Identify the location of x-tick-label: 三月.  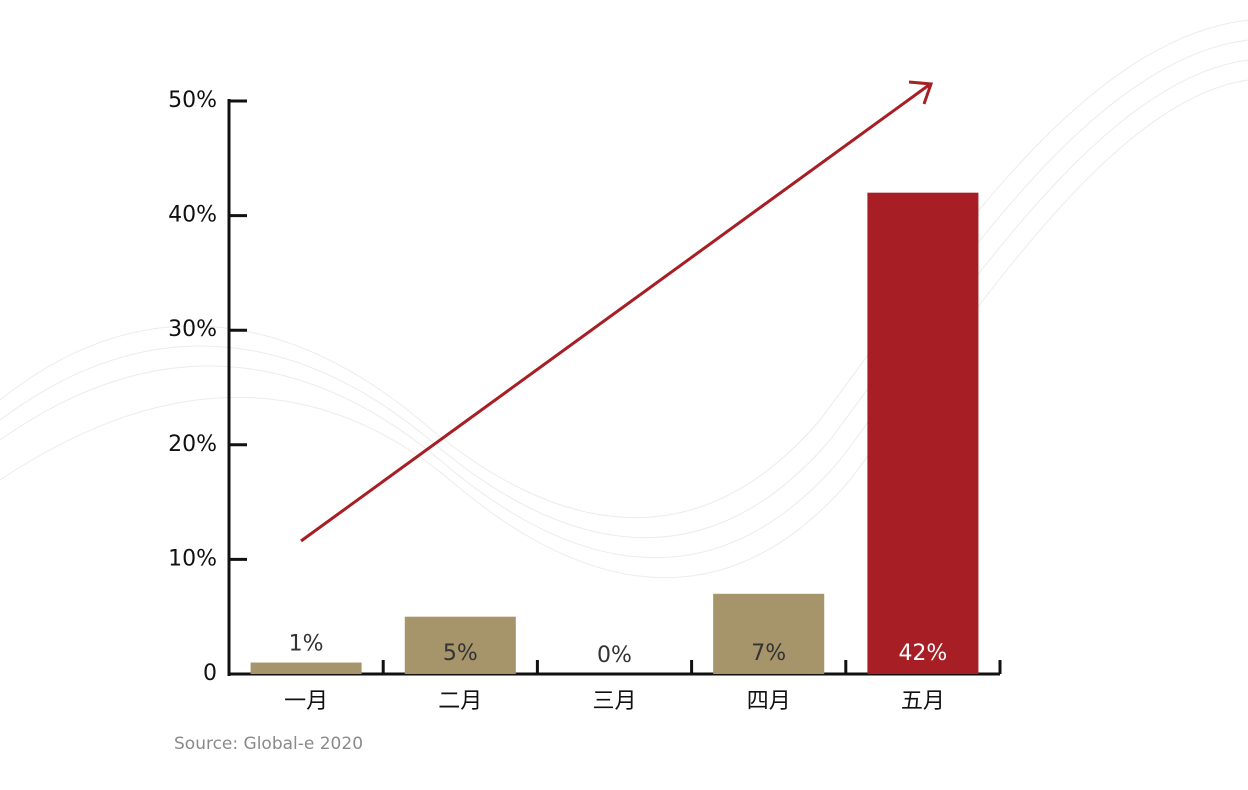
(614, 701).